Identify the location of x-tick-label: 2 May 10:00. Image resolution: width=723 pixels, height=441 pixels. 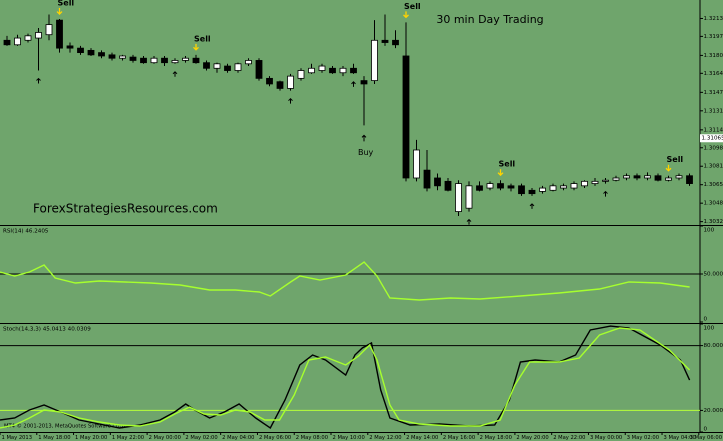
(349, 438).